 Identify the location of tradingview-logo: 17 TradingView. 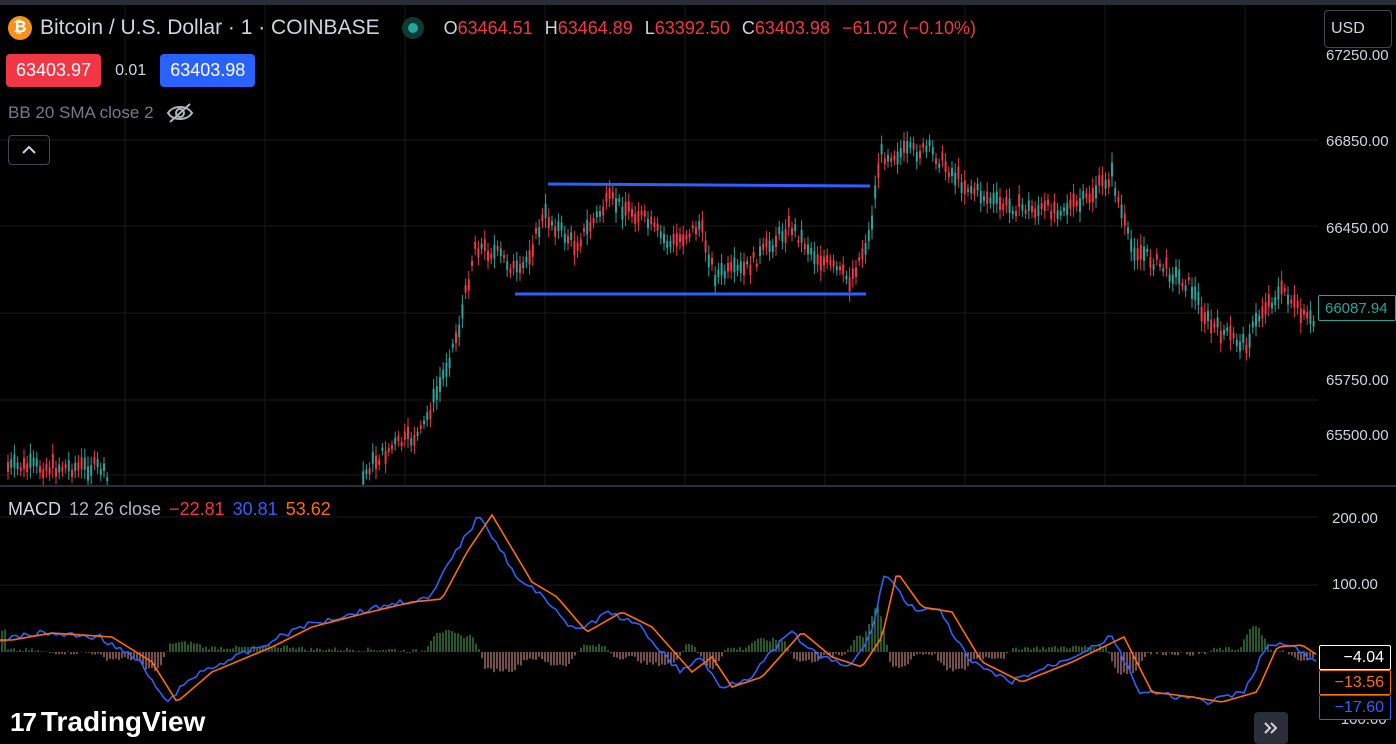
(107, 722).